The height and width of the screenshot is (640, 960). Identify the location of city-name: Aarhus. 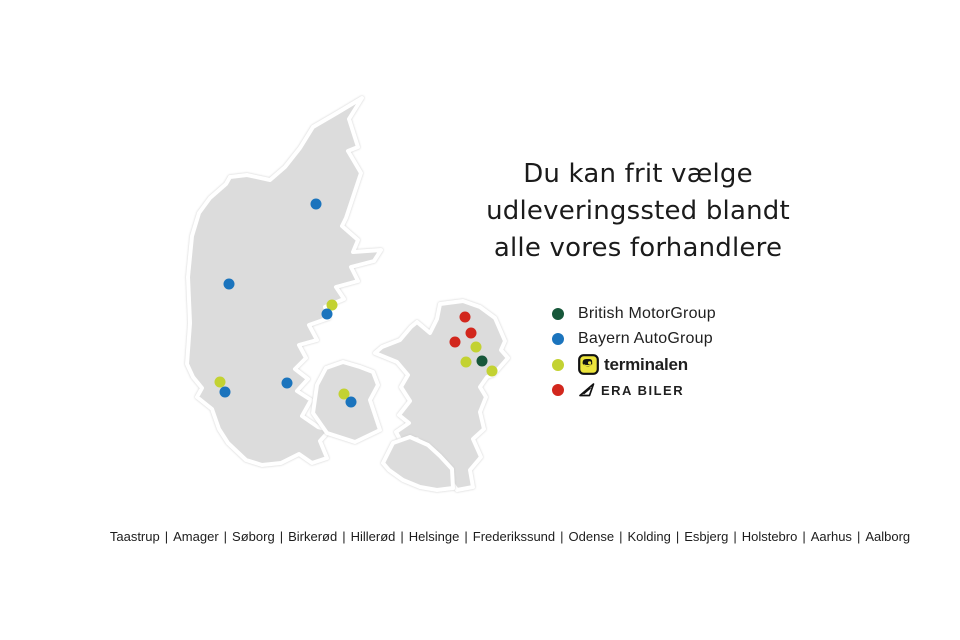
(831, 536).